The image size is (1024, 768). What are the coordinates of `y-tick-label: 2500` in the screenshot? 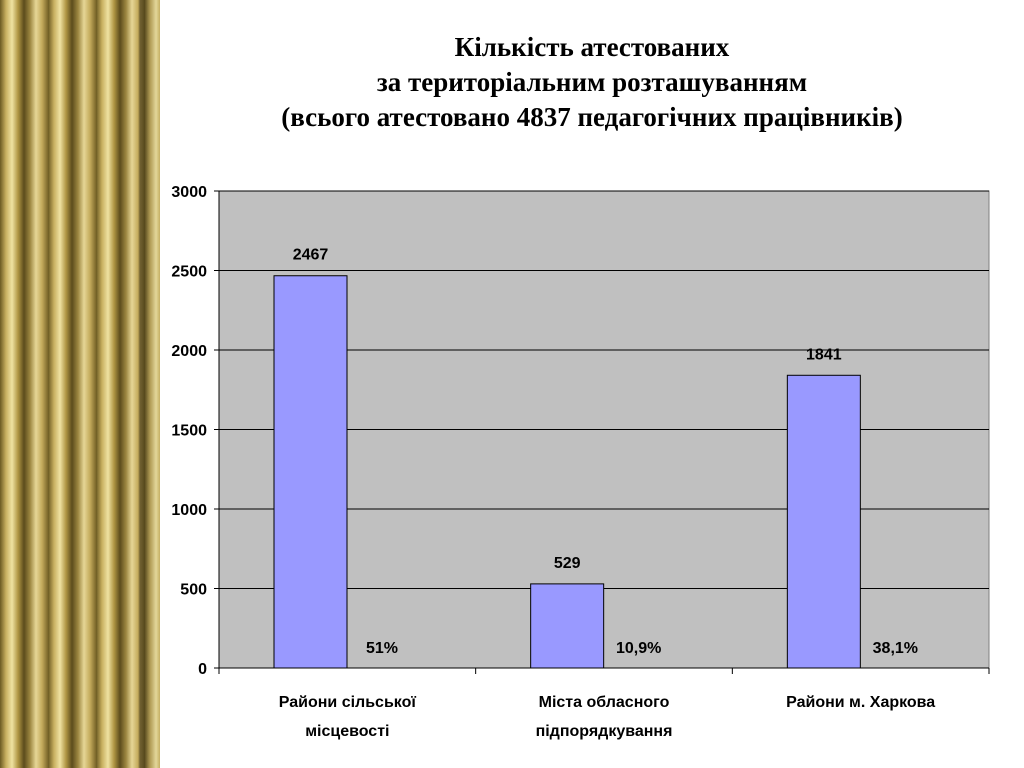 It's located at (189, 272).